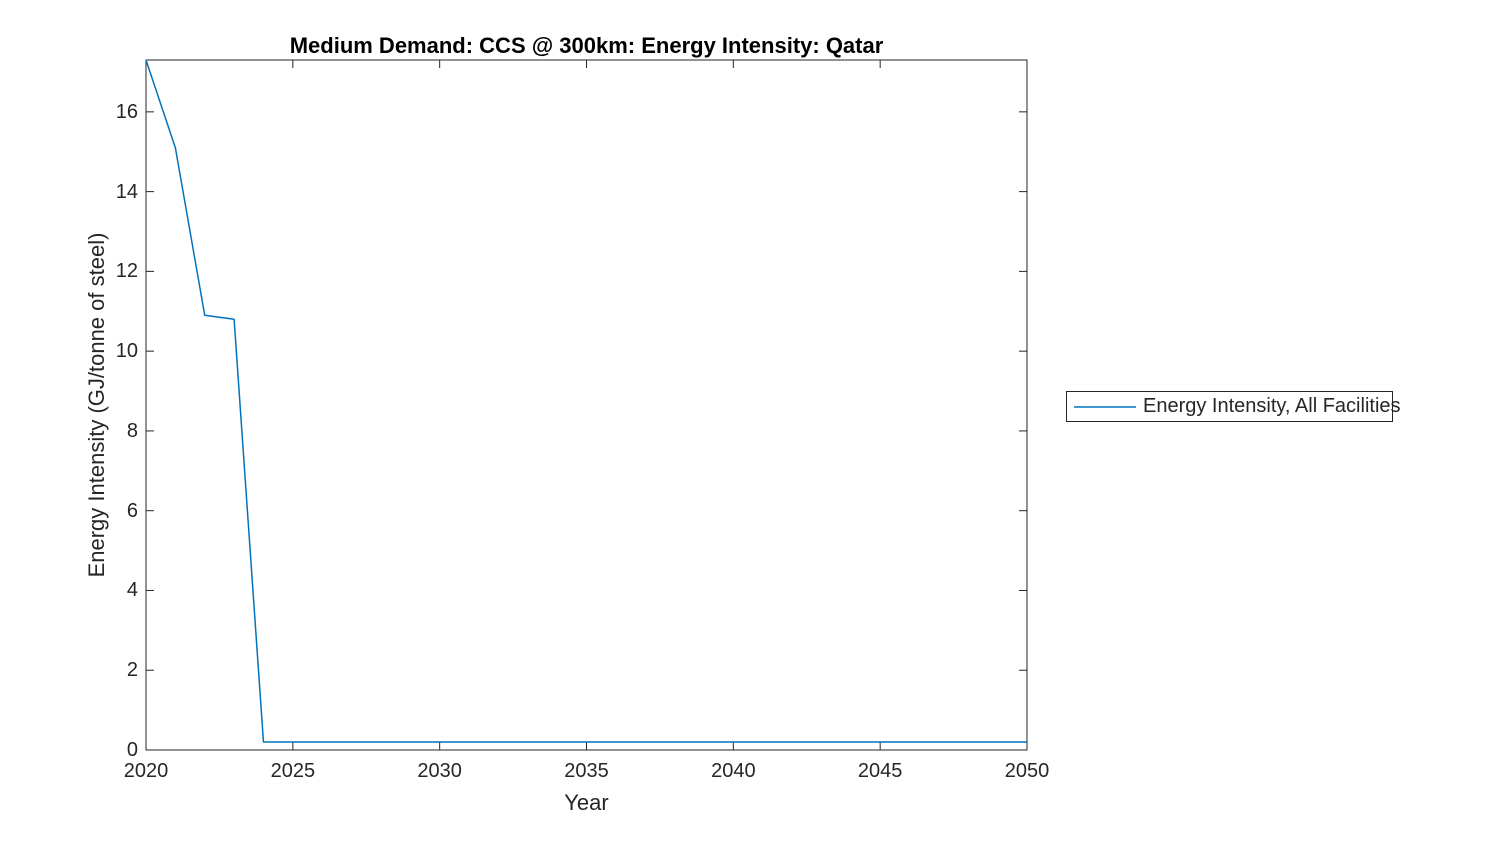 Image resolution: width=1500 pixels, height=844 pixels. Describe the element at coordinates (1272, 406) in the screenshot. I see `legend-label: Energy Intensity, All Facilities` at that location.